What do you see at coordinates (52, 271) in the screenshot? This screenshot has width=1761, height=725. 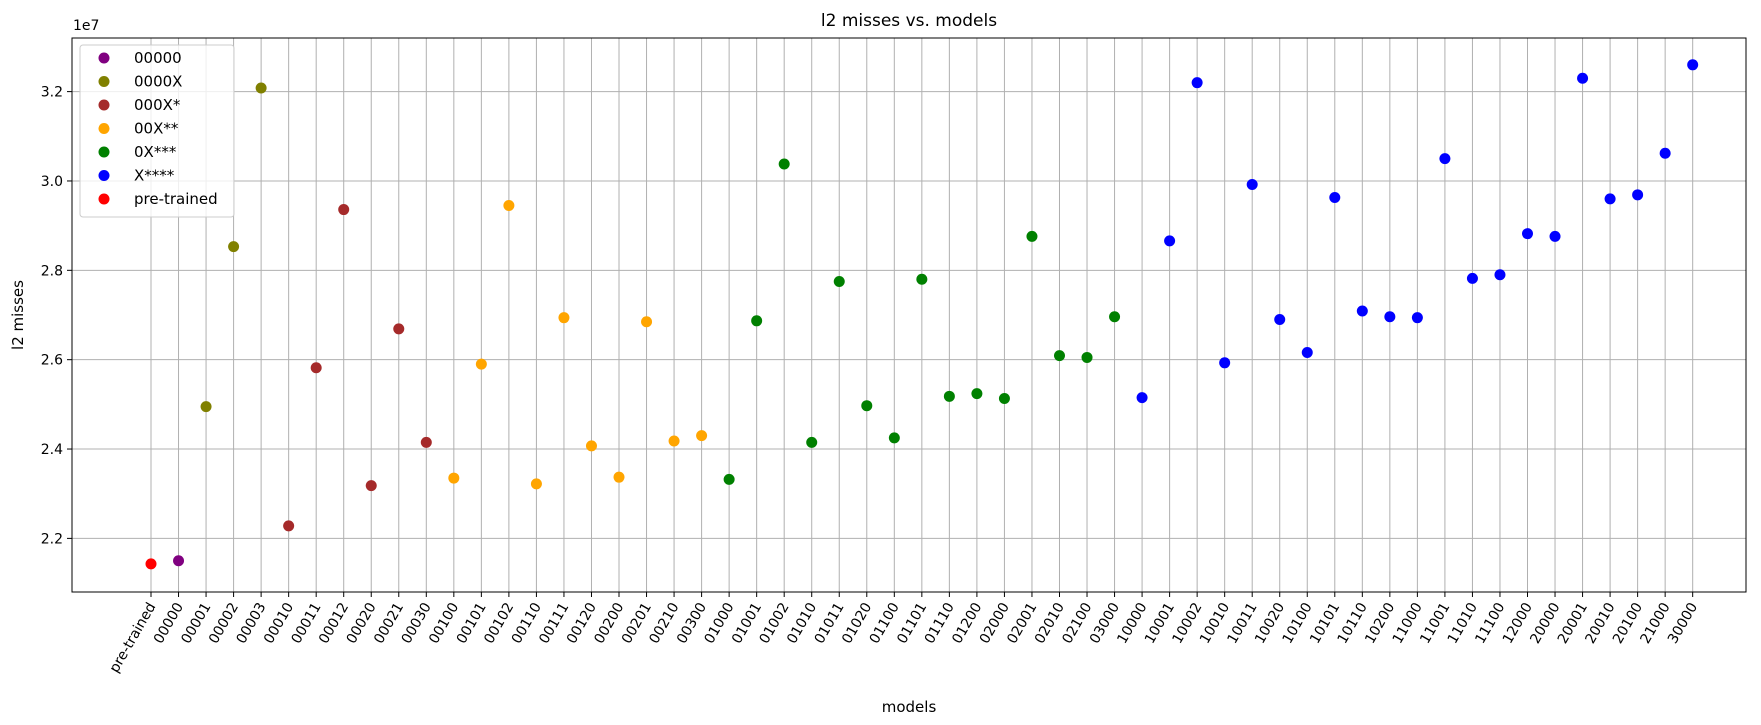 I see `y-tick-label: 2.8` at bounding box center [52, 271].